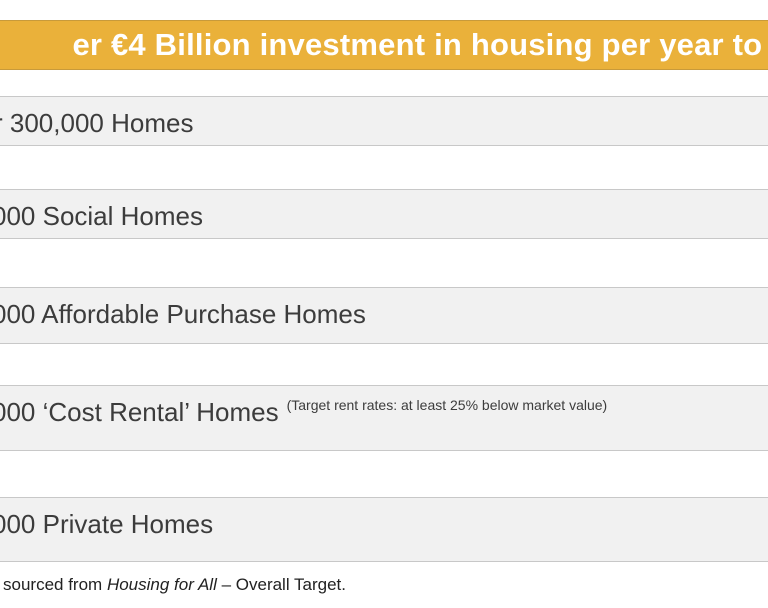 Image resolution: width=768 pixels, height=608 pixels. What do you see at coordinates (384, 214) in the screenshot?
I see `row-social-homes: 000 Social Homes` at bounding box center [384, 214].